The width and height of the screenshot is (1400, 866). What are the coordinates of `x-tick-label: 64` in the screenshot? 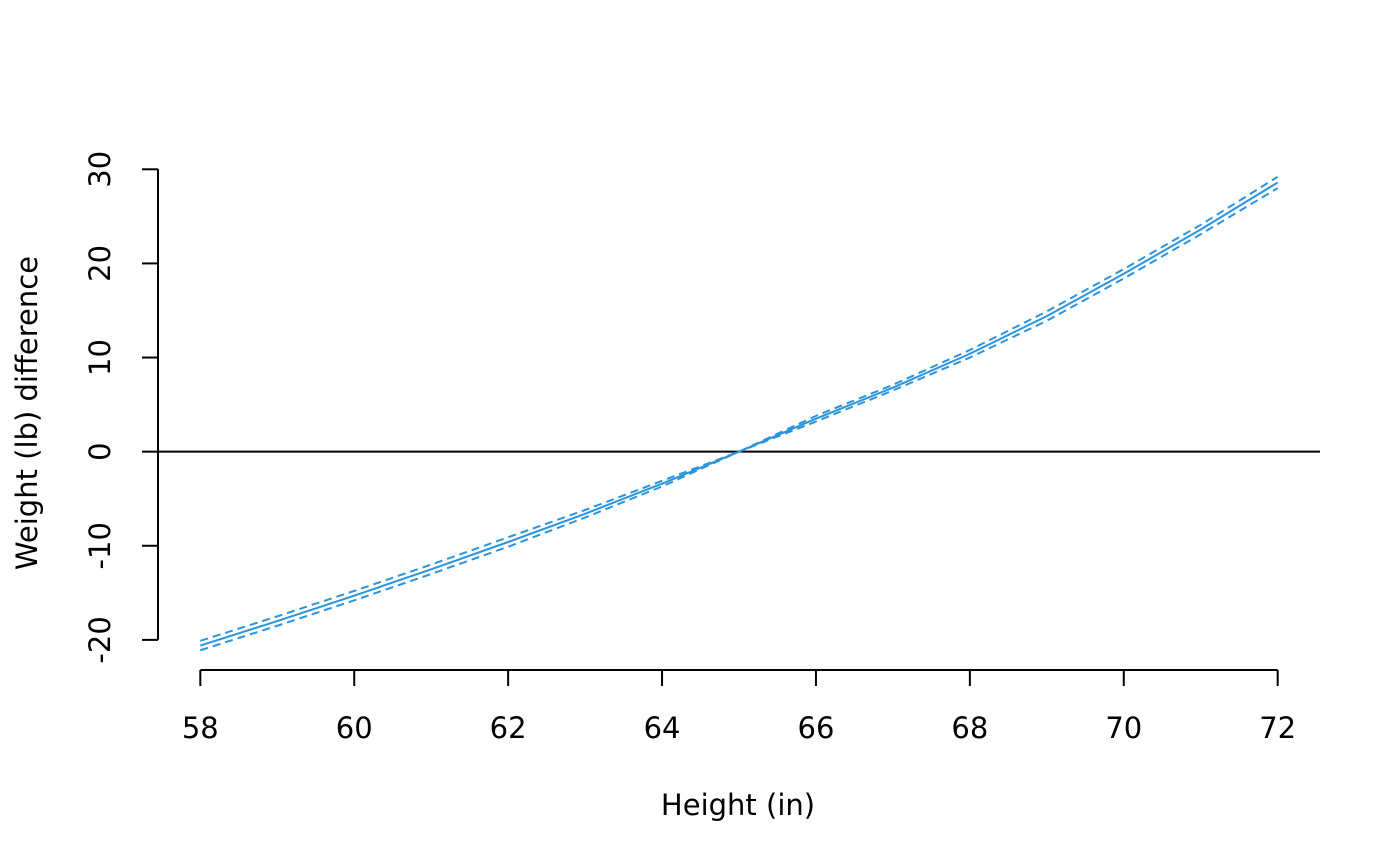 It's located at (662, 728).